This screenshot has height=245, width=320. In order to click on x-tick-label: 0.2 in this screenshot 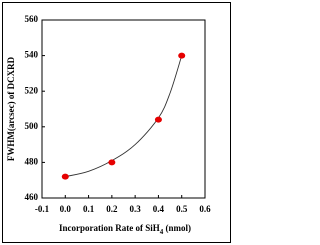, I will do `click(112, 209)`.